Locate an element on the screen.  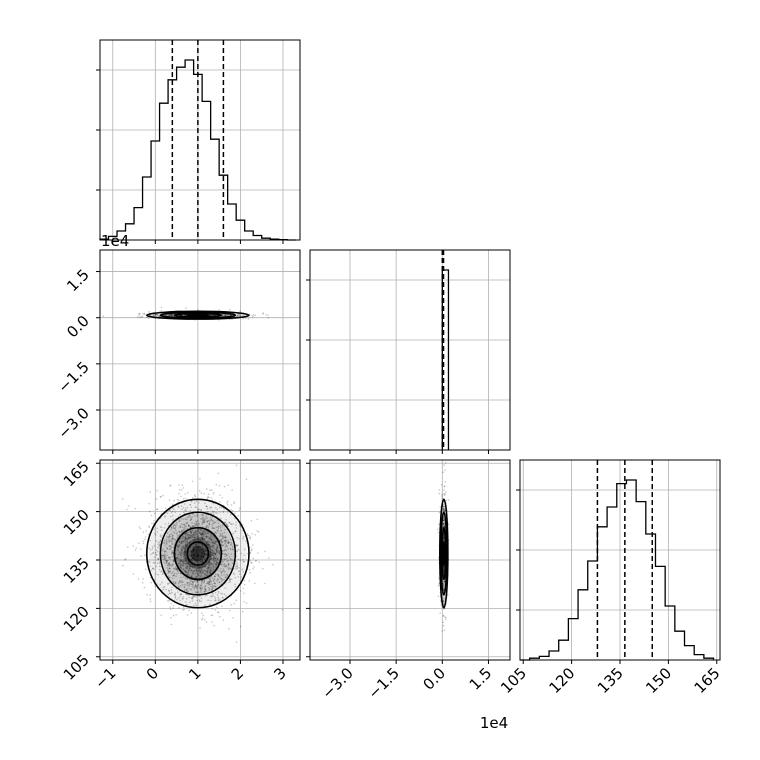
tick-label-y: 165 is located at coordinates (76, 473).